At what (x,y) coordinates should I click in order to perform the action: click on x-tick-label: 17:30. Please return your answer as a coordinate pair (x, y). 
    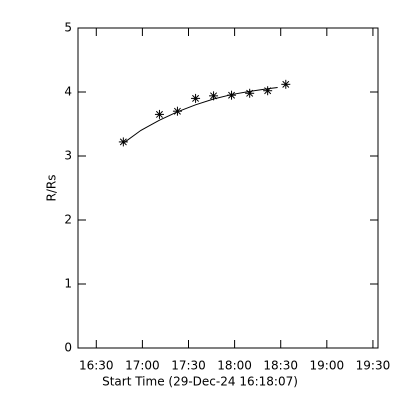
    Looking at the image, I should click on (188, 366).